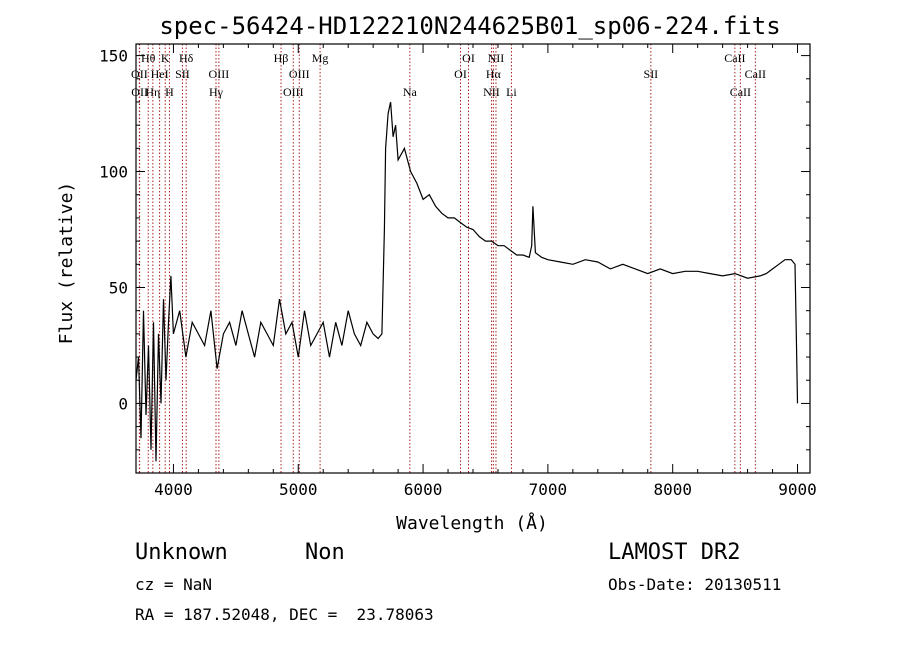 This screenshot has width=900, height=649. Describe the element at coordinates (740, 92) in the screenshot. I see `line-label-24: CaII` at that location.